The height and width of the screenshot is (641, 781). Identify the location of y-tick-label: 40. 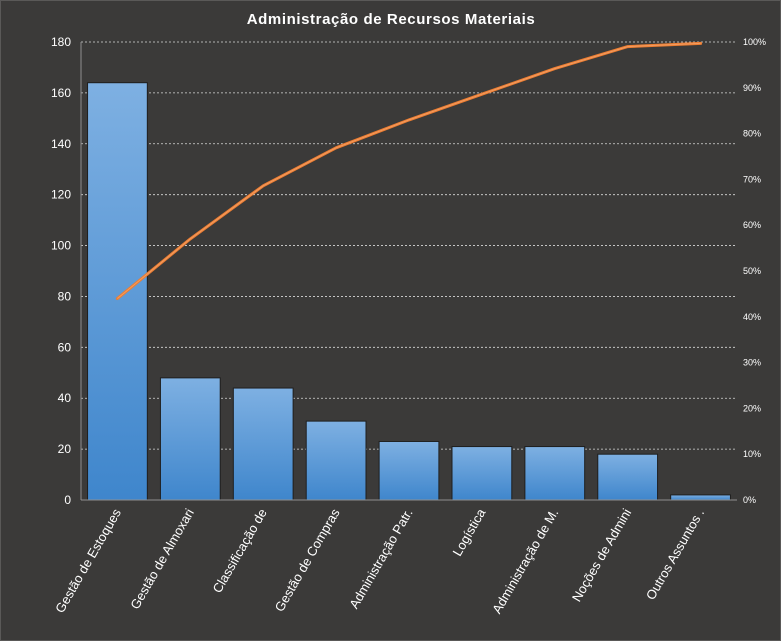
(65, 398).